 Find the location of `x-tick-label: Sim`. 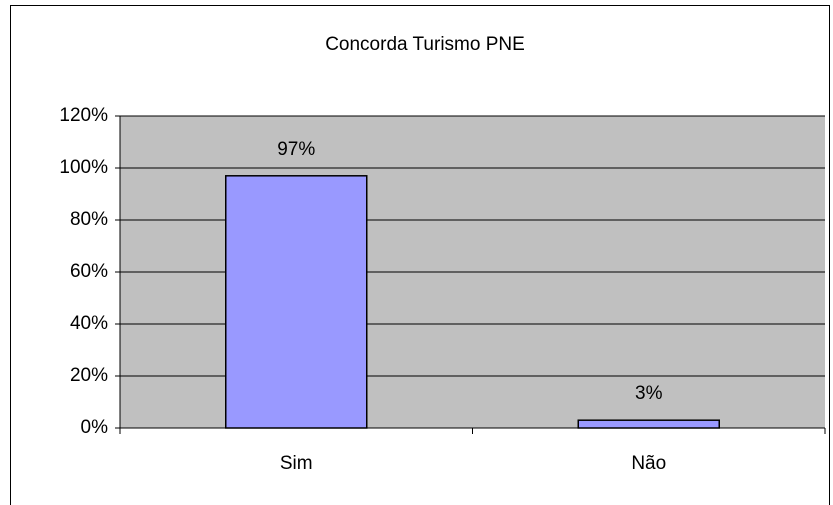

x-tick-label: Sim is located at coordinates (296, 463).